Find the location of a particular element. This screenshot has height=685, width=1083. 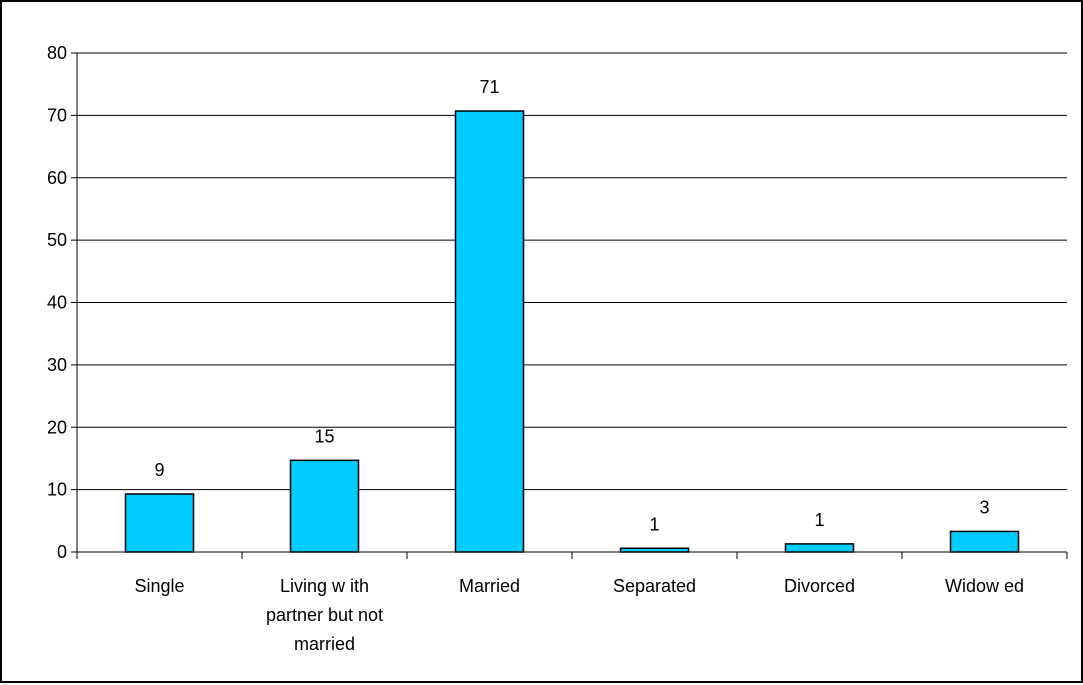

y-tick-label: 80 is located at coordinates (57, 53).